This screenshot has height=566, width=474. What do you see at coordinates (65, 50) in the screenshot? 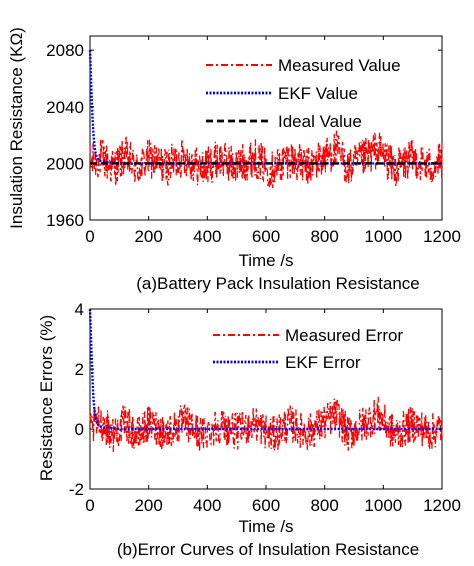
I see `y-tick-label: 2080` at bounding box center [65, 50].